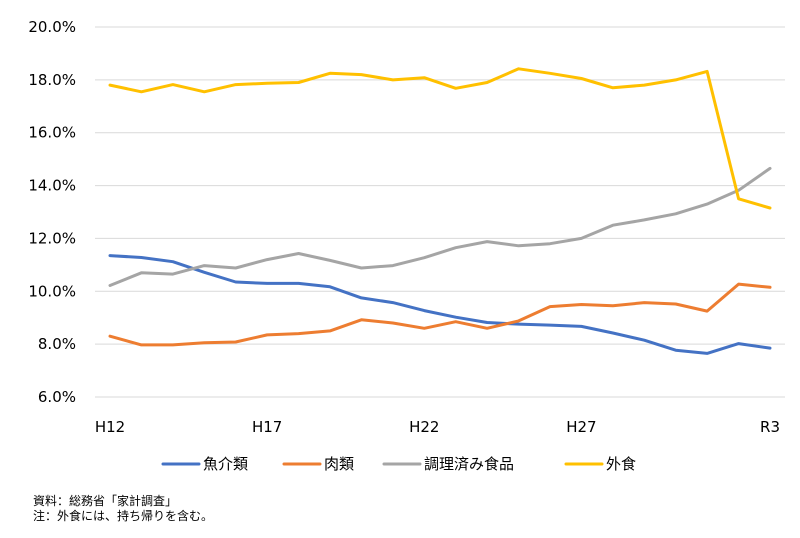 The width and height of the screenshot is (800, 538). I want to click on y-tick-label: 6.0%, so click(57, 397).